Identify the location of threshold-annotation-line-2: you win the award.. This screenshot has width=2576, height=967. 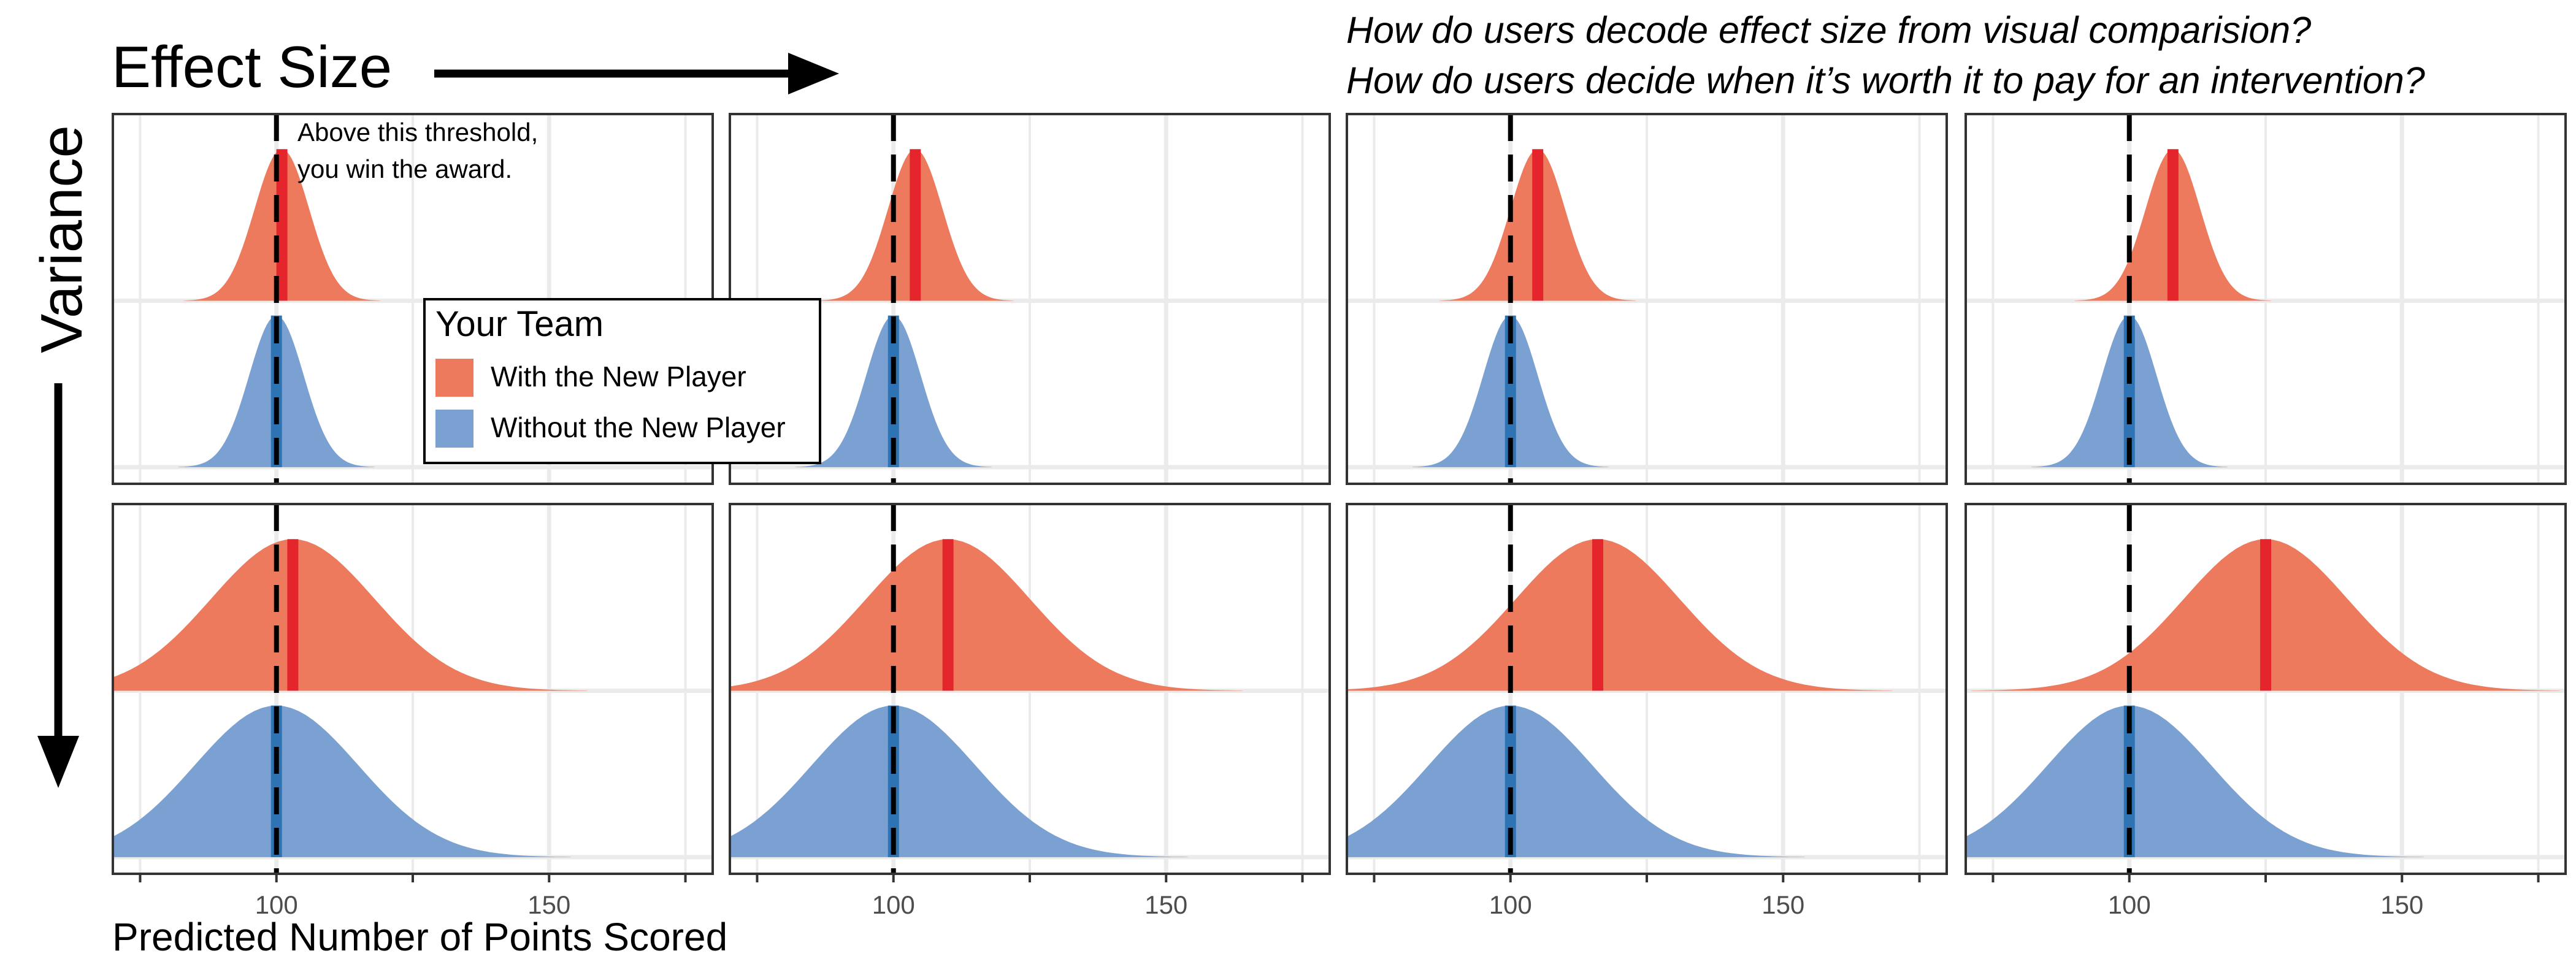
(404, 169).